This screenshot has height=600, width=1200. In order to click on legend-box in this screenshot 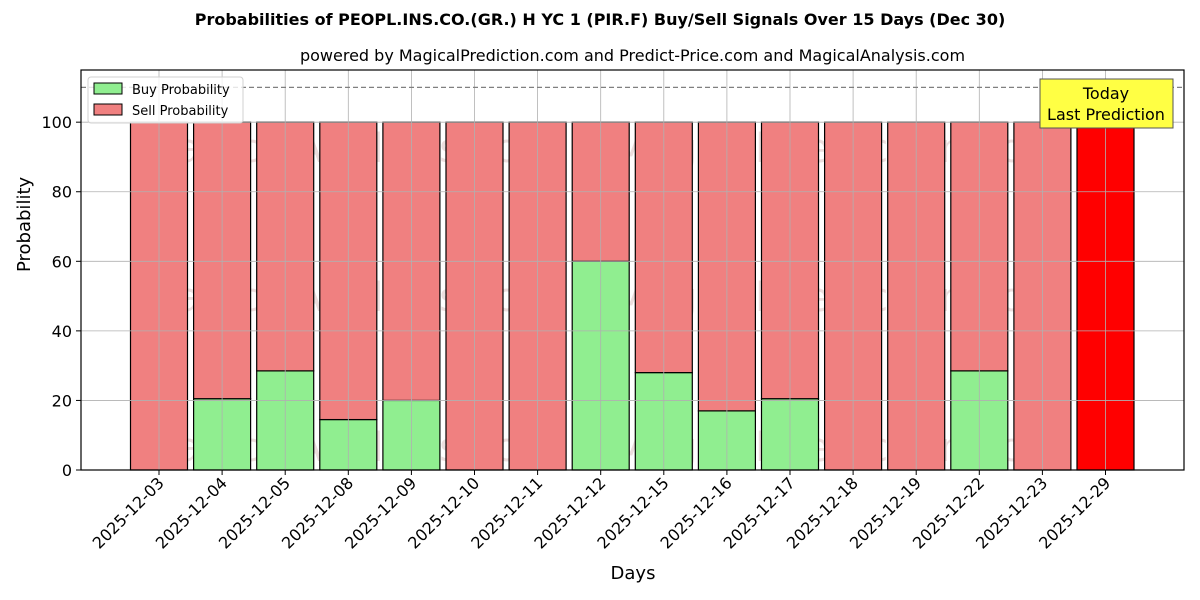, I will do `click(165, 100)`.